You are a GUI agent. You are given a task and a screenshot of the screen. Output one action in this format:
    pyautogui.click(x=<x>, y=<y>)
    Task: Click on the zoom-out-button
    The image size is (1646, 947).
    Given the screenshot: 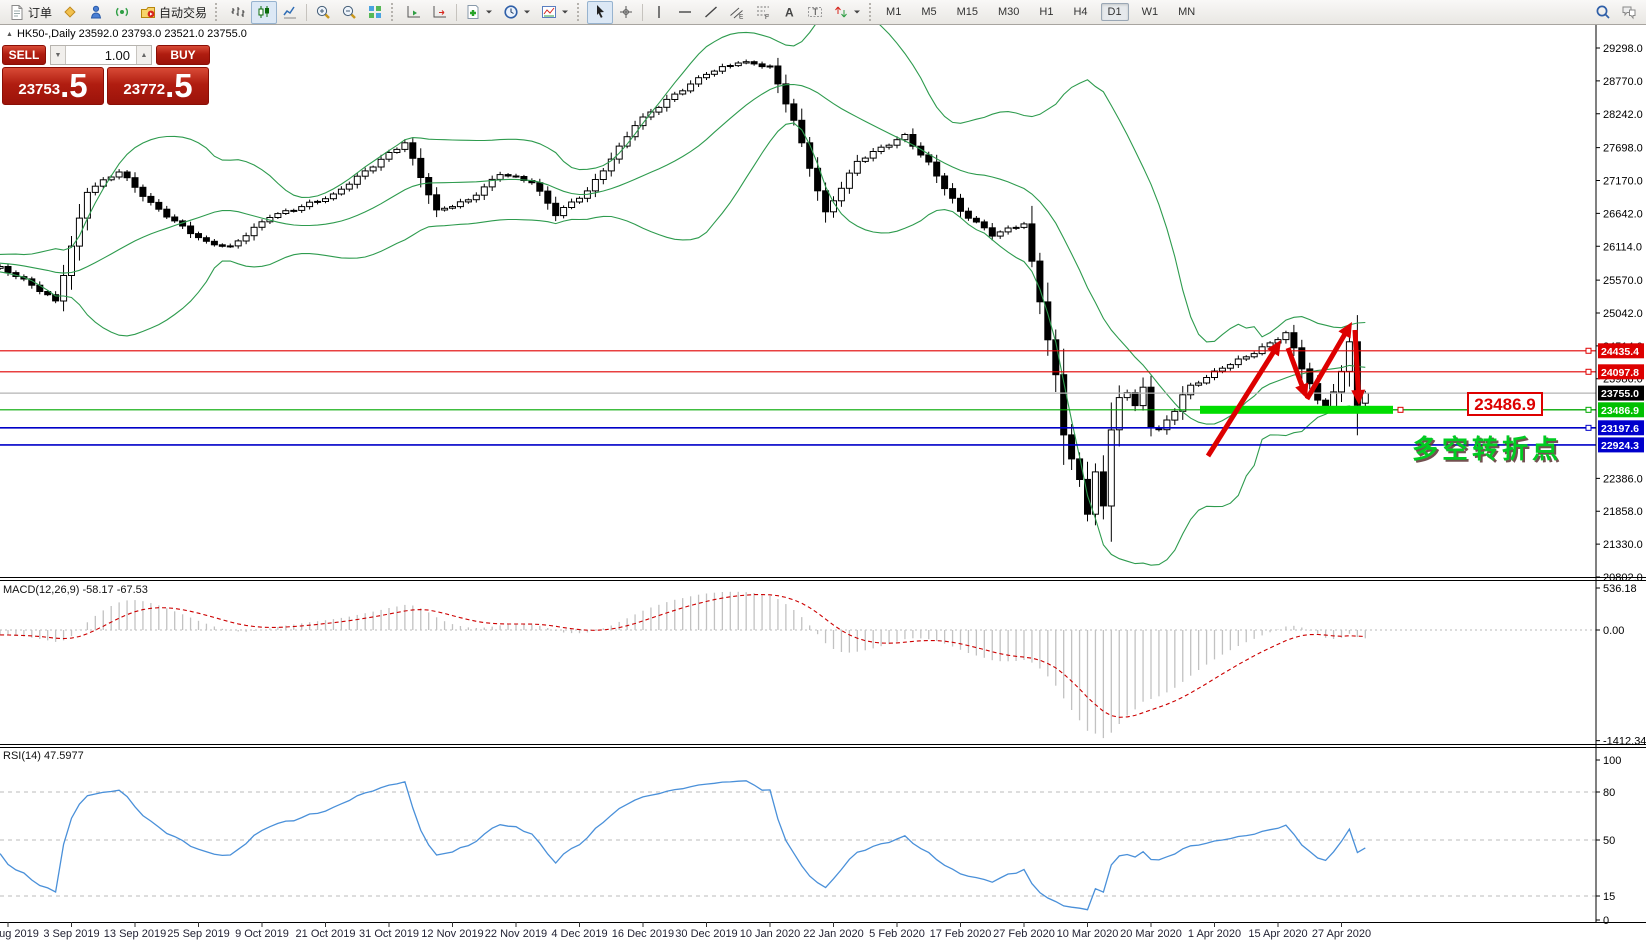 What is the action you would take?
    pyautogui.click(x=349, y=12)
    